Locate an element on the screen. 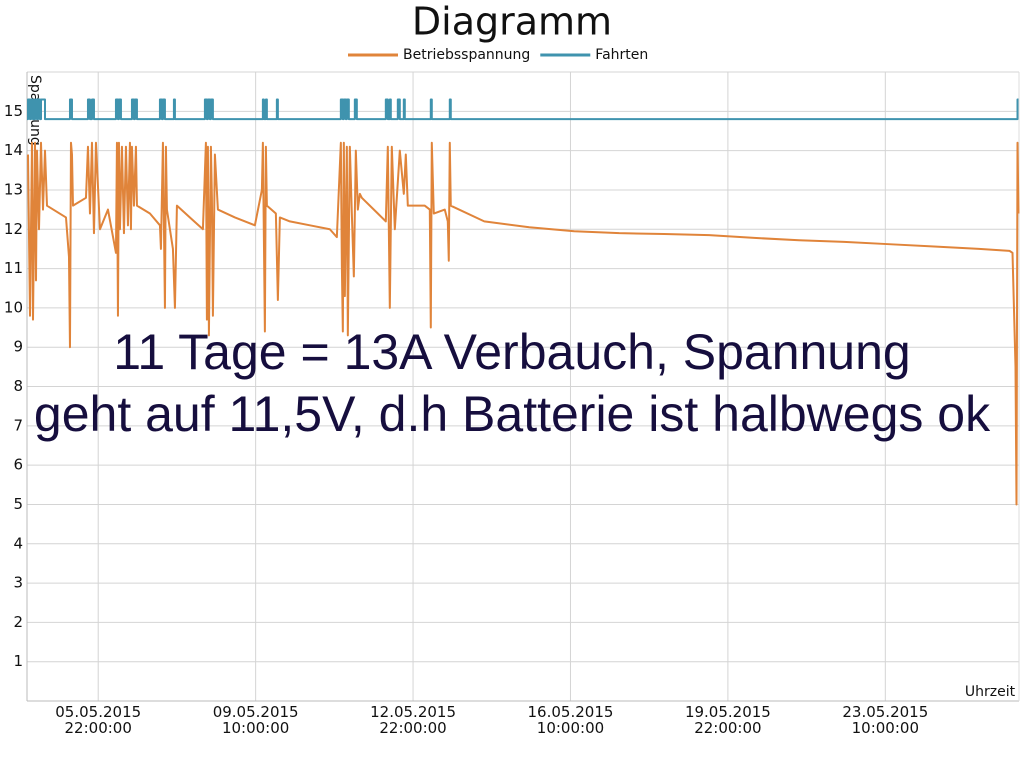 The height and width of the screenshot is (768, 1024). y-tick-label: 11 is located at coordinates (13, 268).